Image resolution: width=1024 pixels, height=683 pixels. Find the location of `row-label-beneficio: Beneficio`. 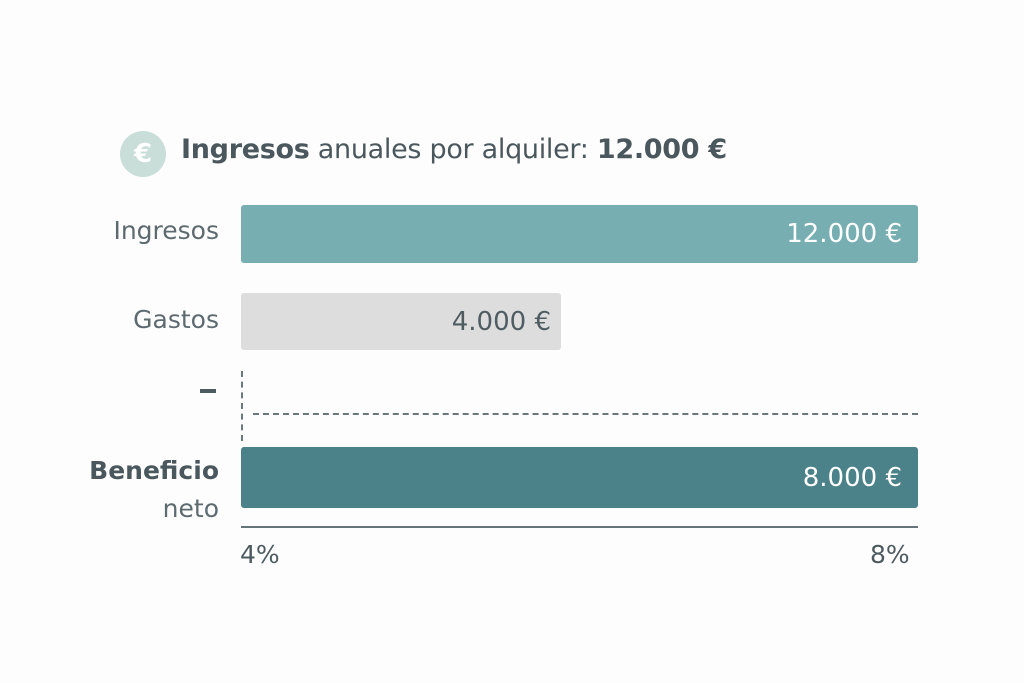

row-label-beneficio: Beneficio is located at coordinates (154, 470).